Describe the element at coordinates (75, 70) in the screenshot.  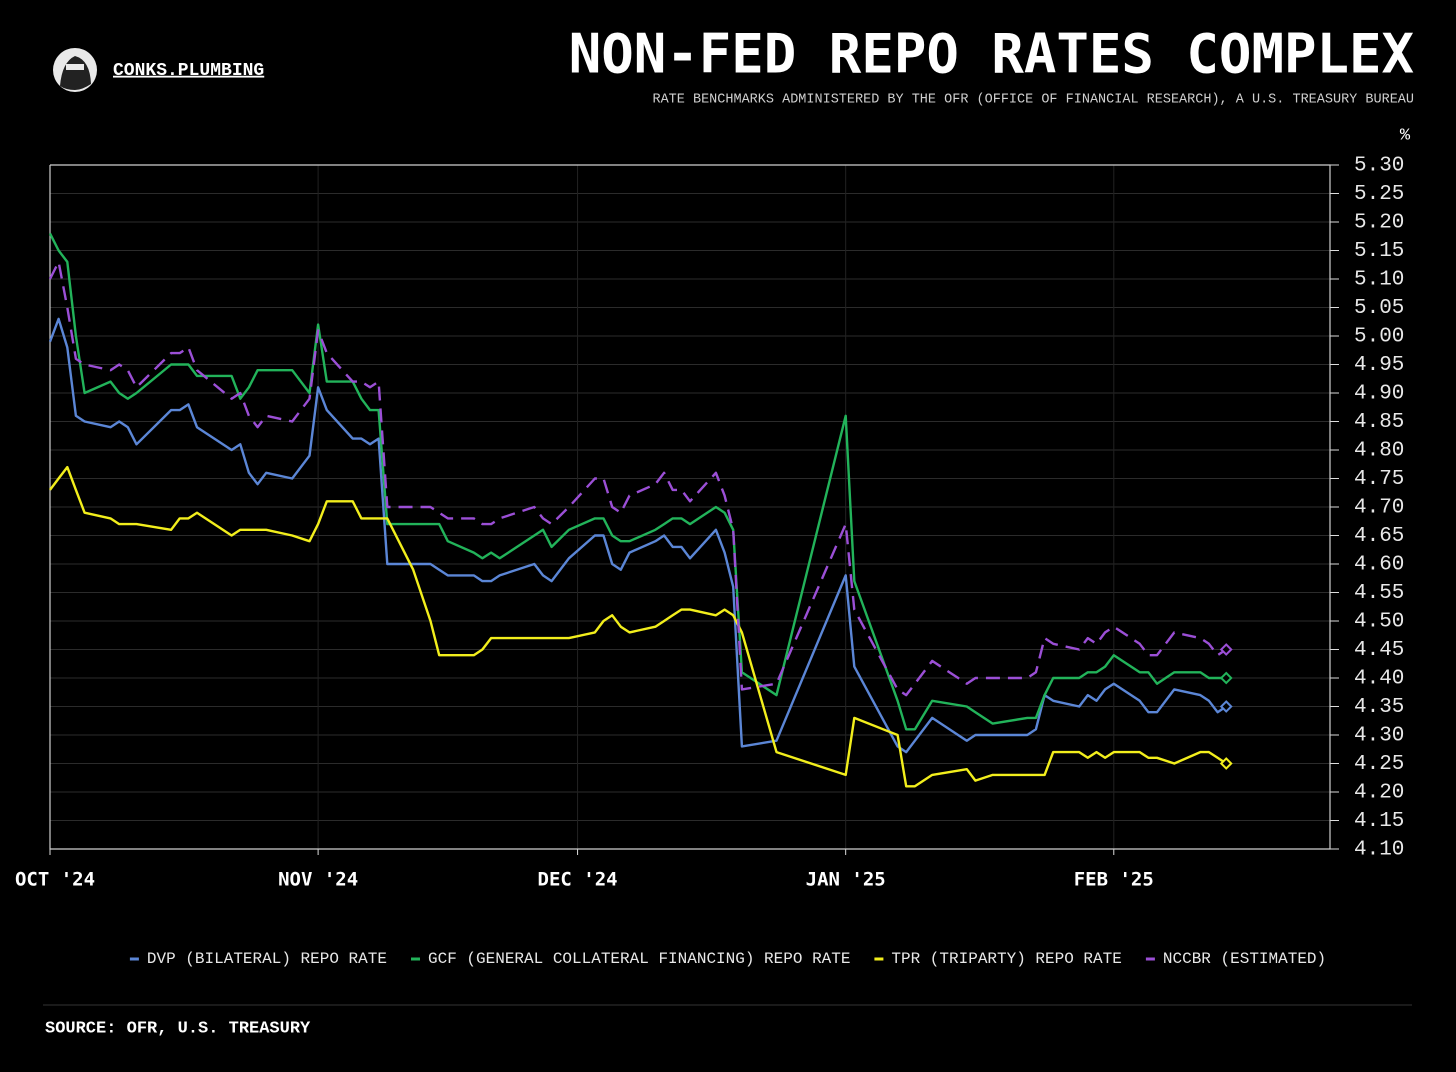
I see `logo` at that location.